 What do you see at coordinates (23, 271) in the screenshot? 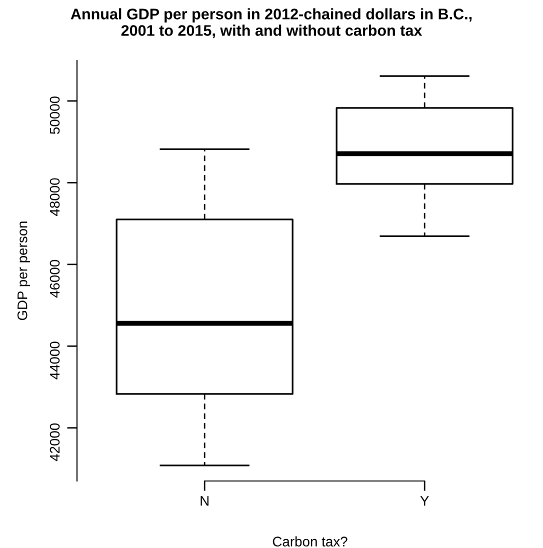
I see `y-axis-title: GDP per person` at bounding box center [23, 271].